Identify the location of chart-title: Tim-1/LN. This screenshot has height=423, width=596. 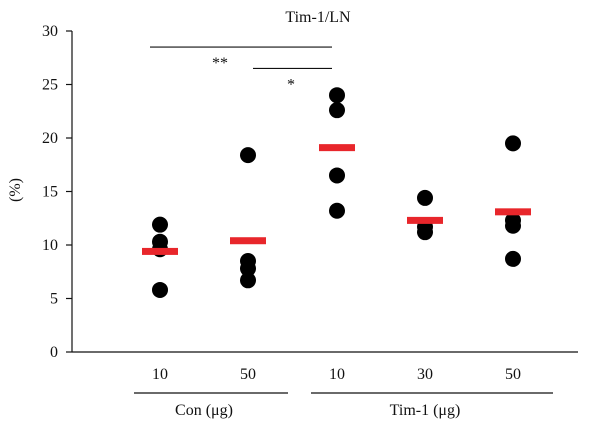
(318, 17).